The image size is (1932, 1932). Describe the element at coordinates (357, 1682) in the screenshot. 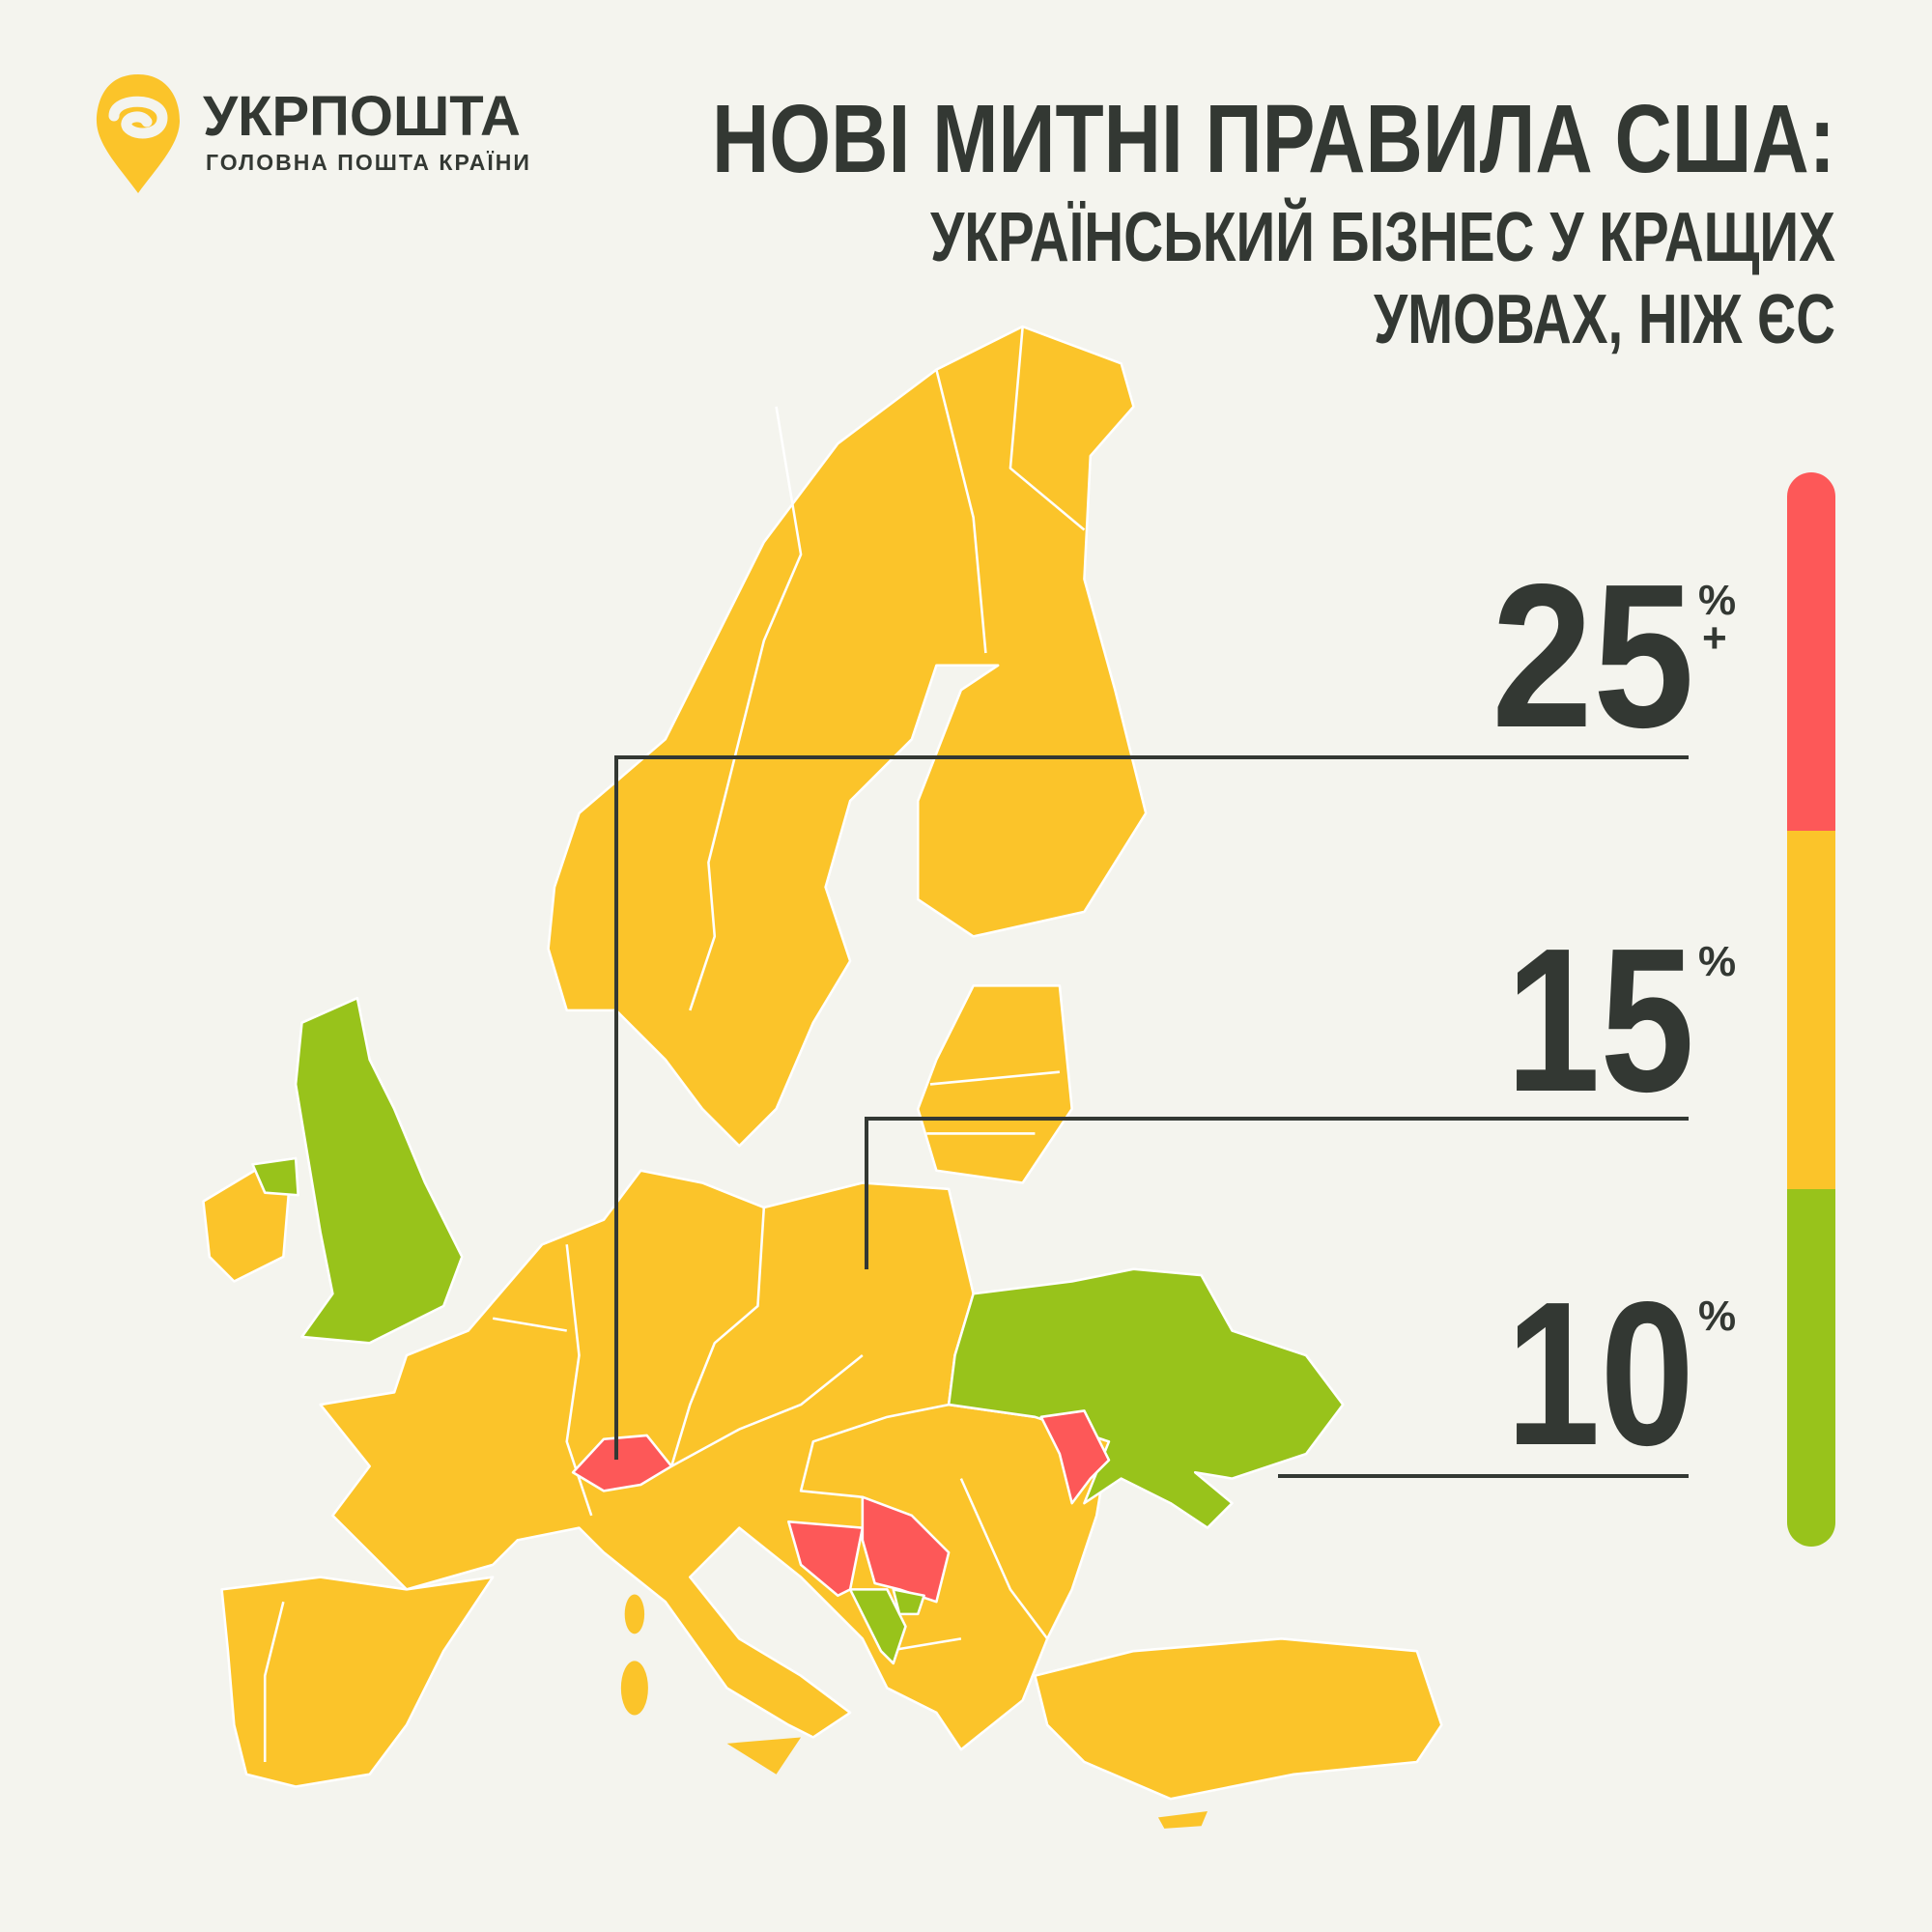

I see `iberia` at that location.